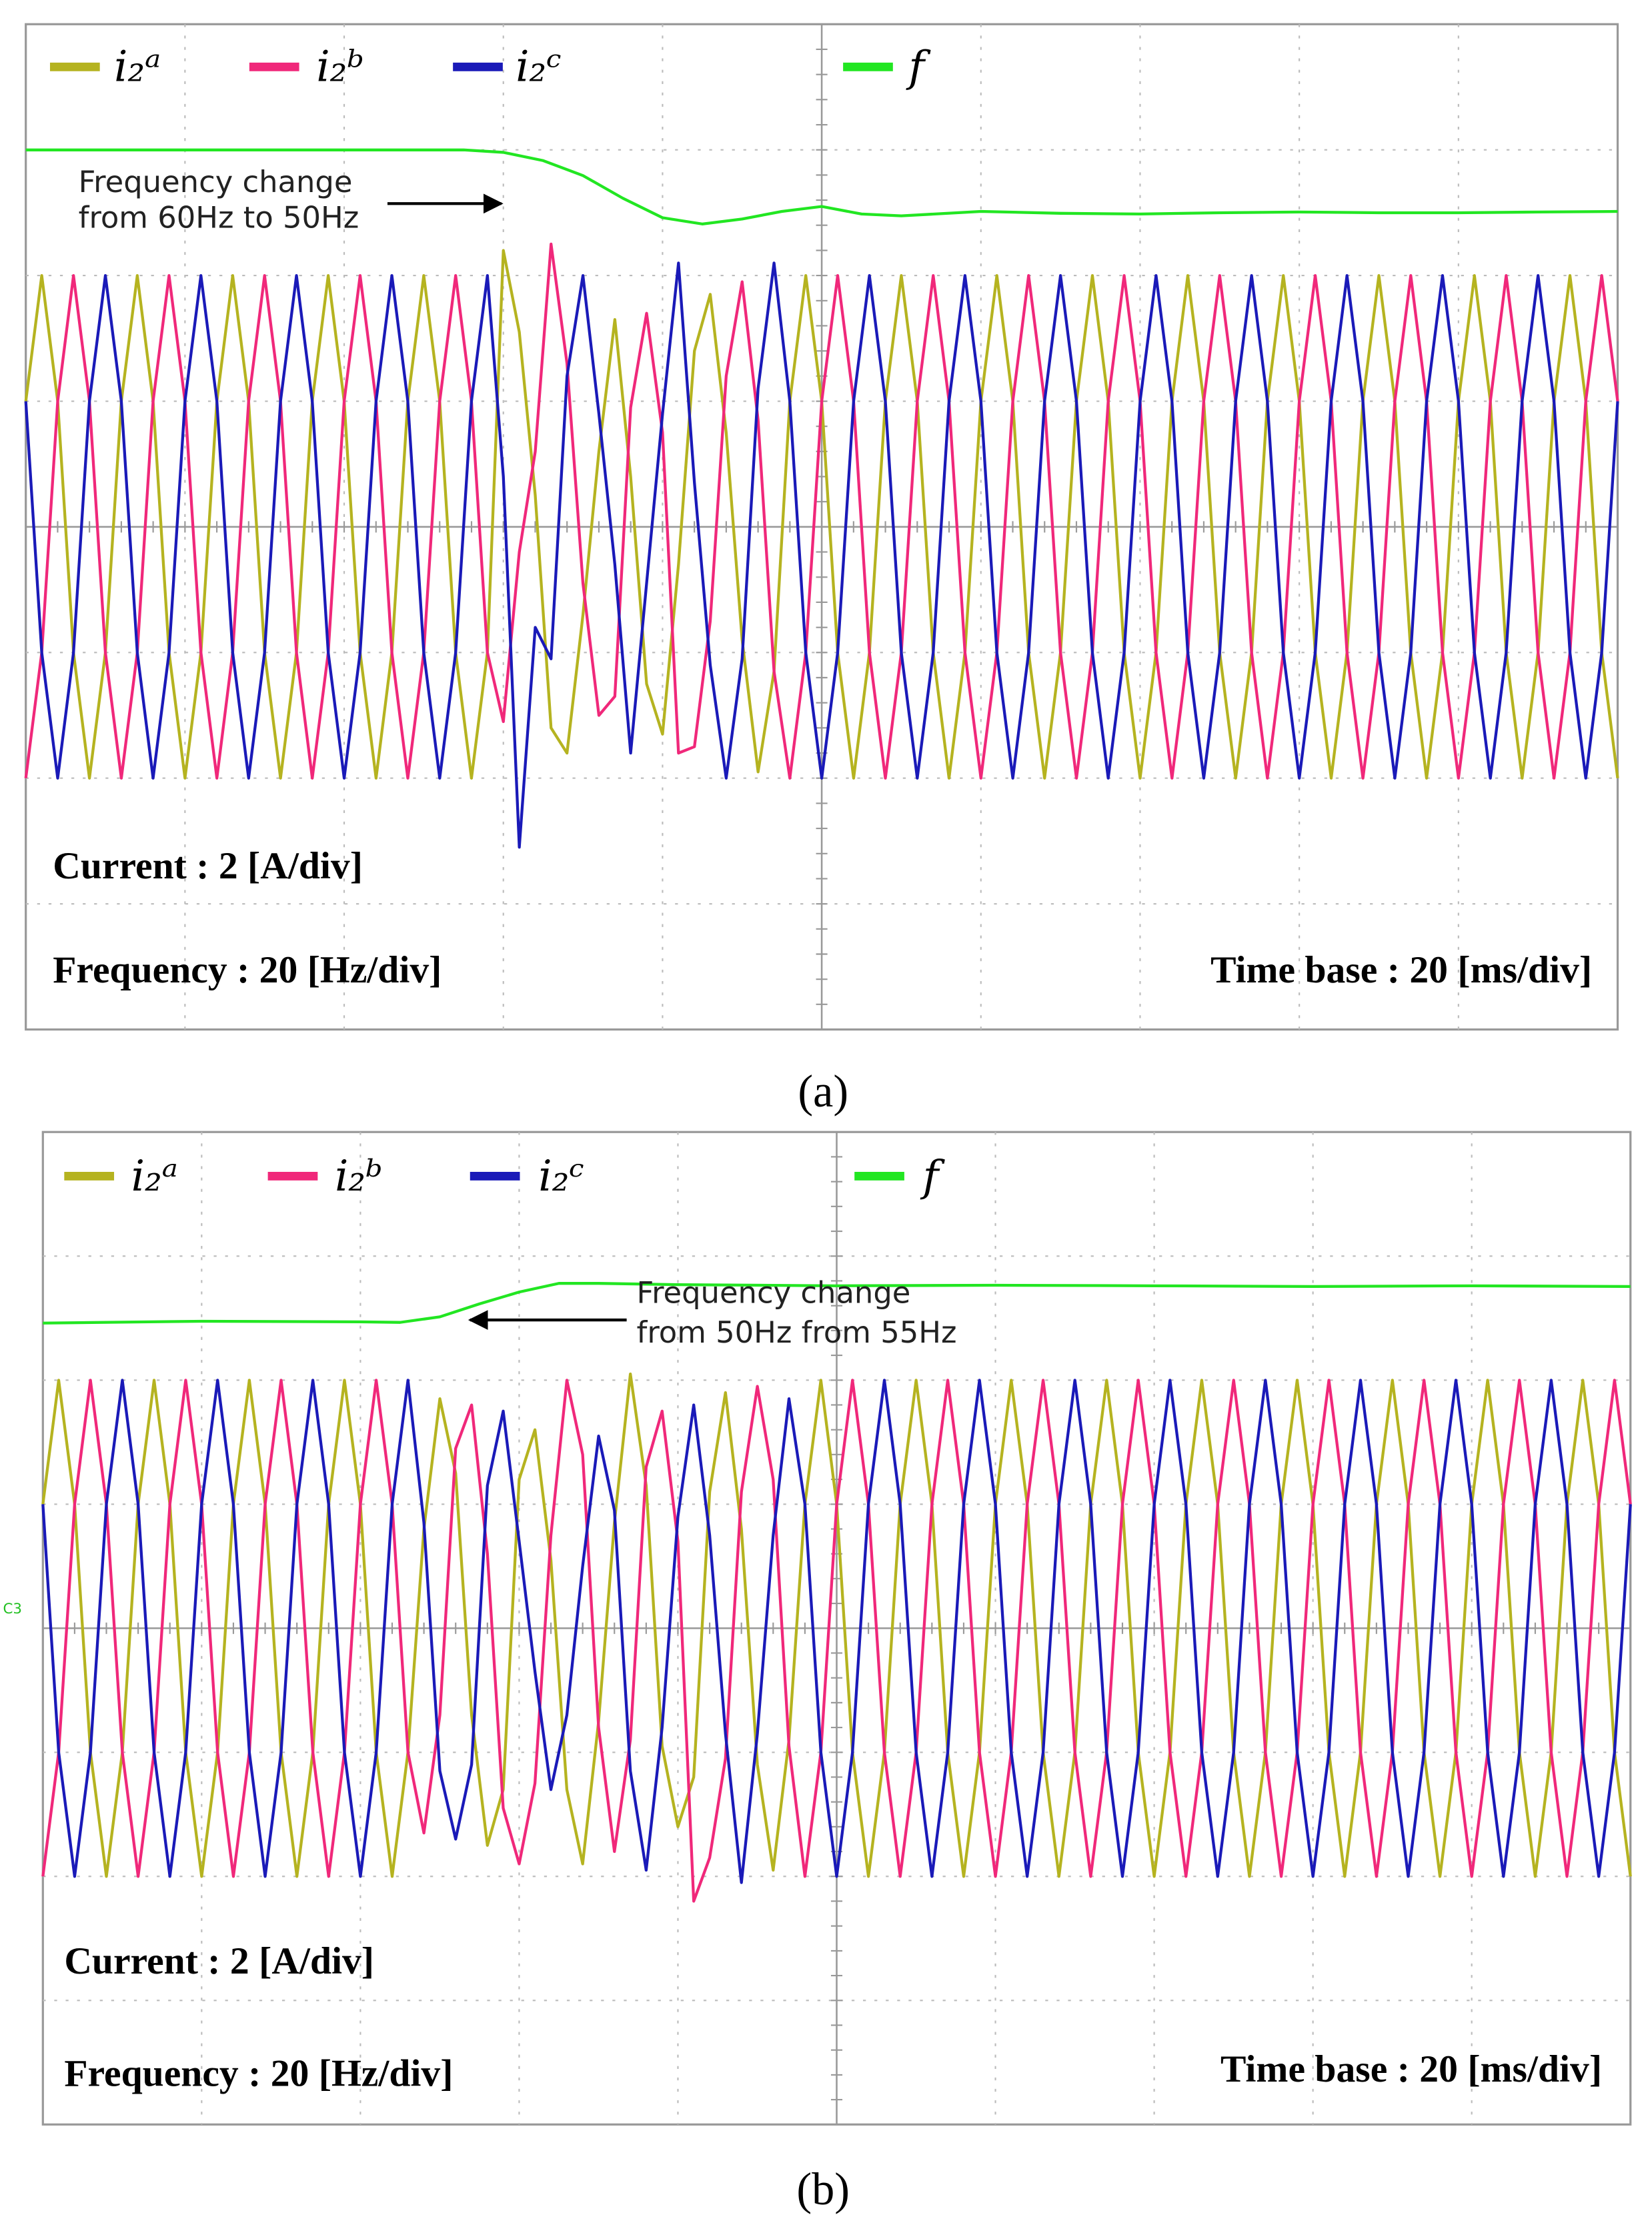  I want to click on panel-caption: (b), so click(823, 2189).